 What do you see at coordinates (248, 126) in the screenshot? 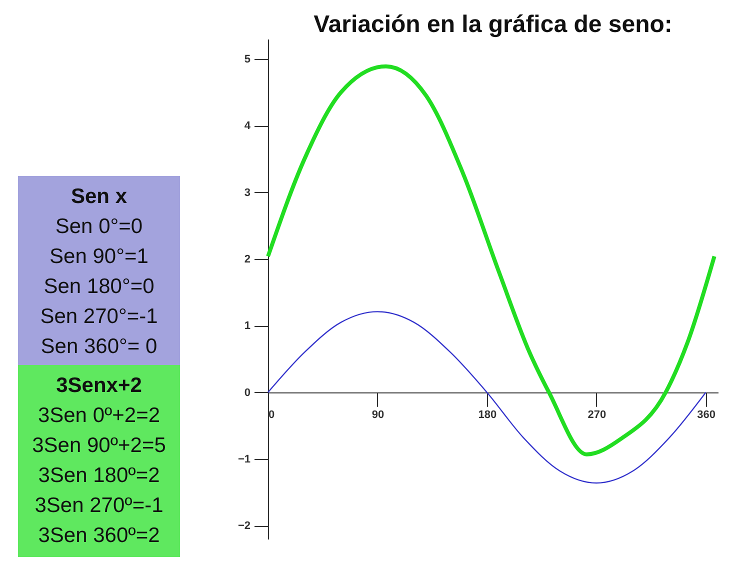
I see `y-tick-label: 4` at bounding box center [248, 126].